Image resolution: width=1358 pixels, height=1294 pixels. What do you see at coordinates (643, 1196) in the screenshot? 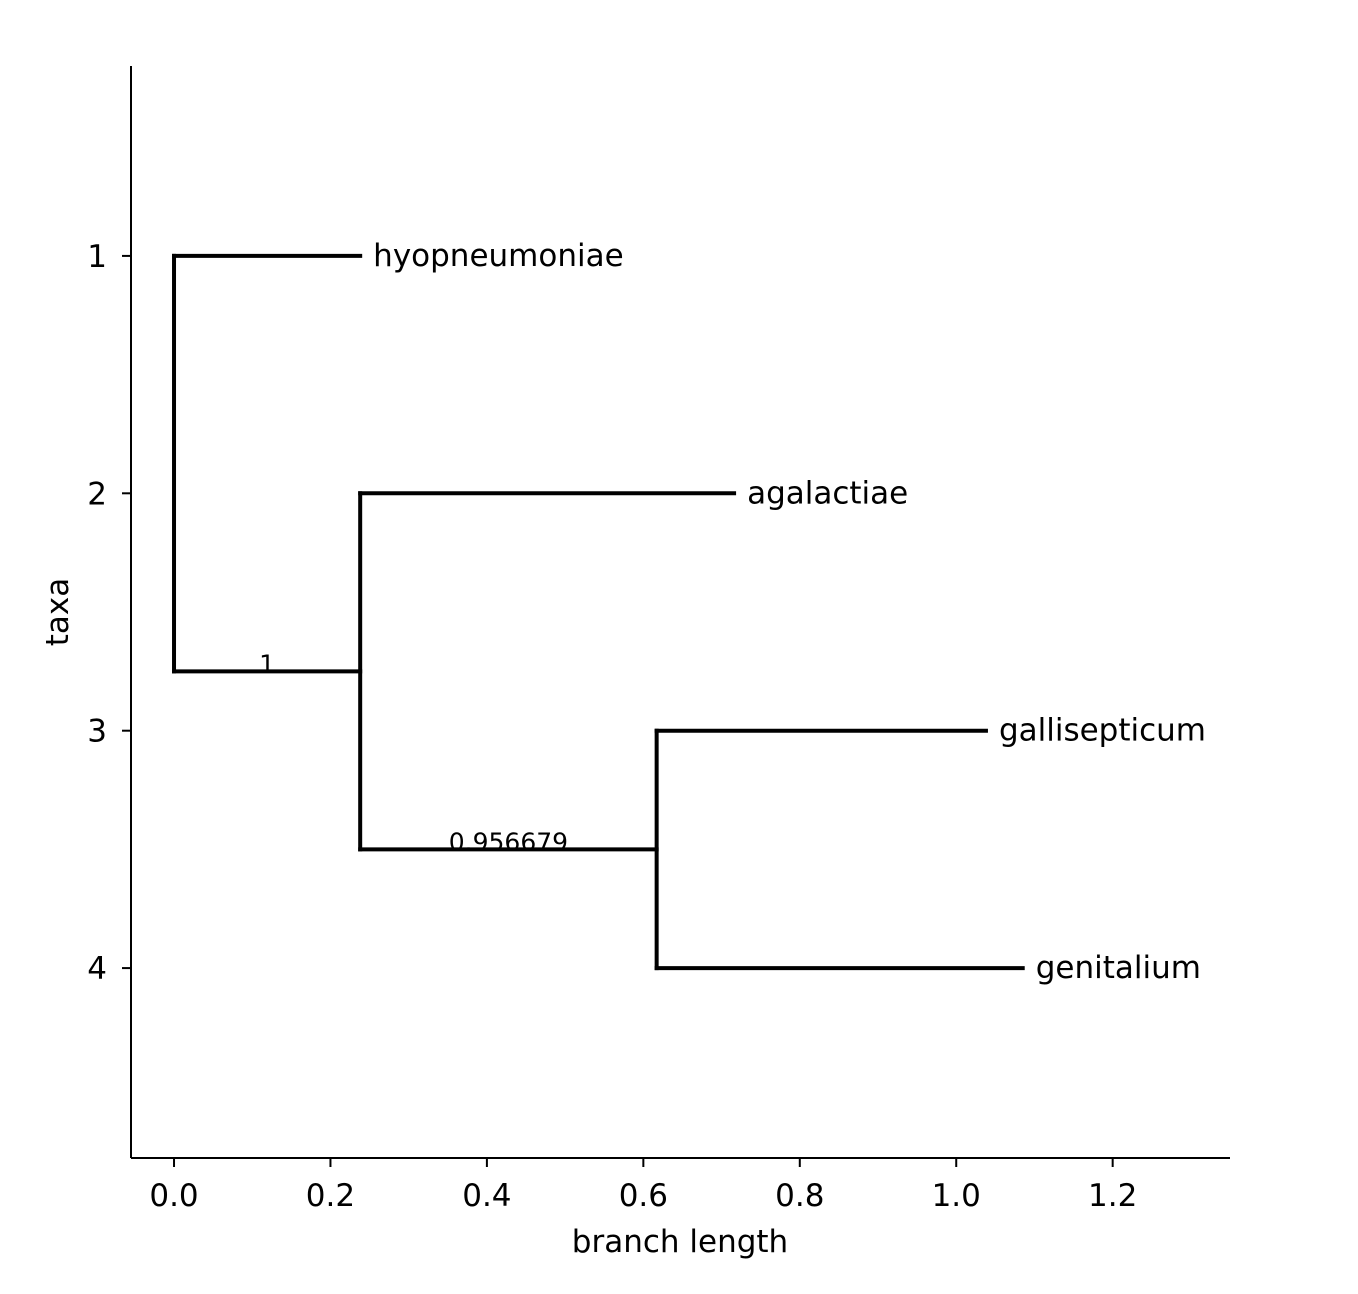
I see `x-tick-label: 0.6` at bounding box center [643, 1196].